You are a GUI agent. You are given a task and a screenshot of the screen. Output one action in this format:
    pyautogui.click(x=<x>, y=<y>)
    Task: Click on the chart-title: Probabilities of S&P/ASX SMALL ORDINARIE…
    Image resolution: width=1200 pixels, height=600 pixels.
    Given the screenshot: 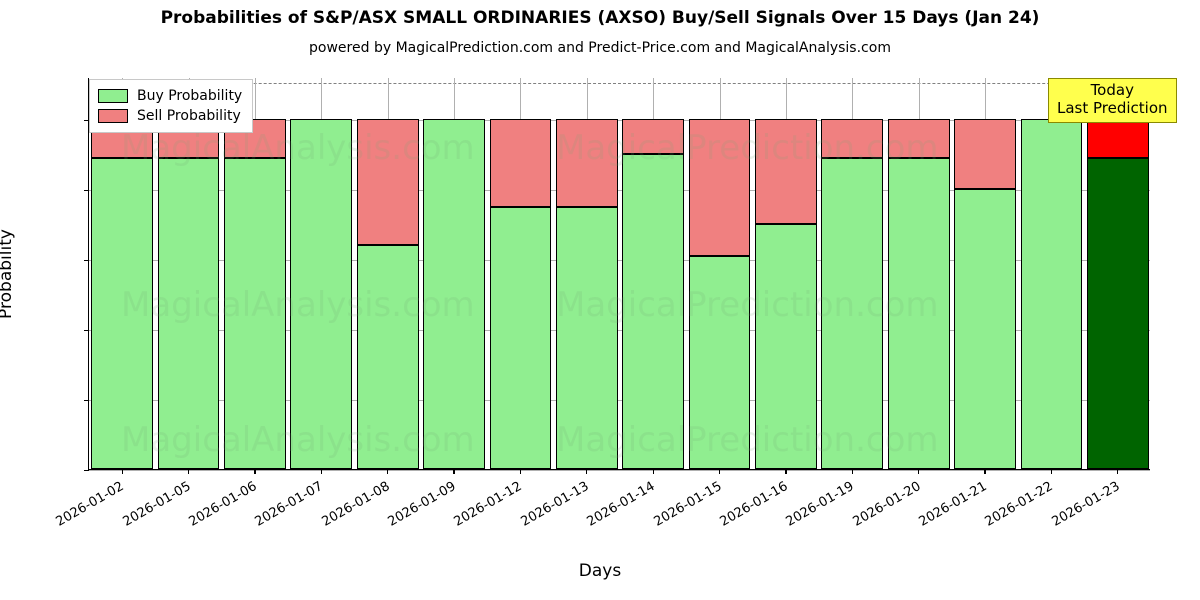 What is the action you would take?
    pyautogui.click(x=600, y=18)
    